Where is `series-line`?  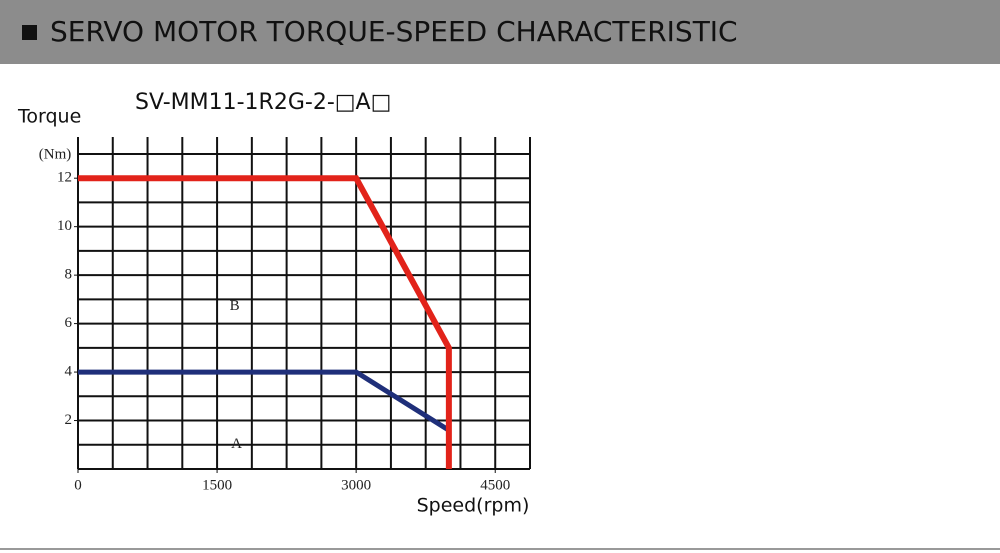 series-line is located at coordinates (264, 401).